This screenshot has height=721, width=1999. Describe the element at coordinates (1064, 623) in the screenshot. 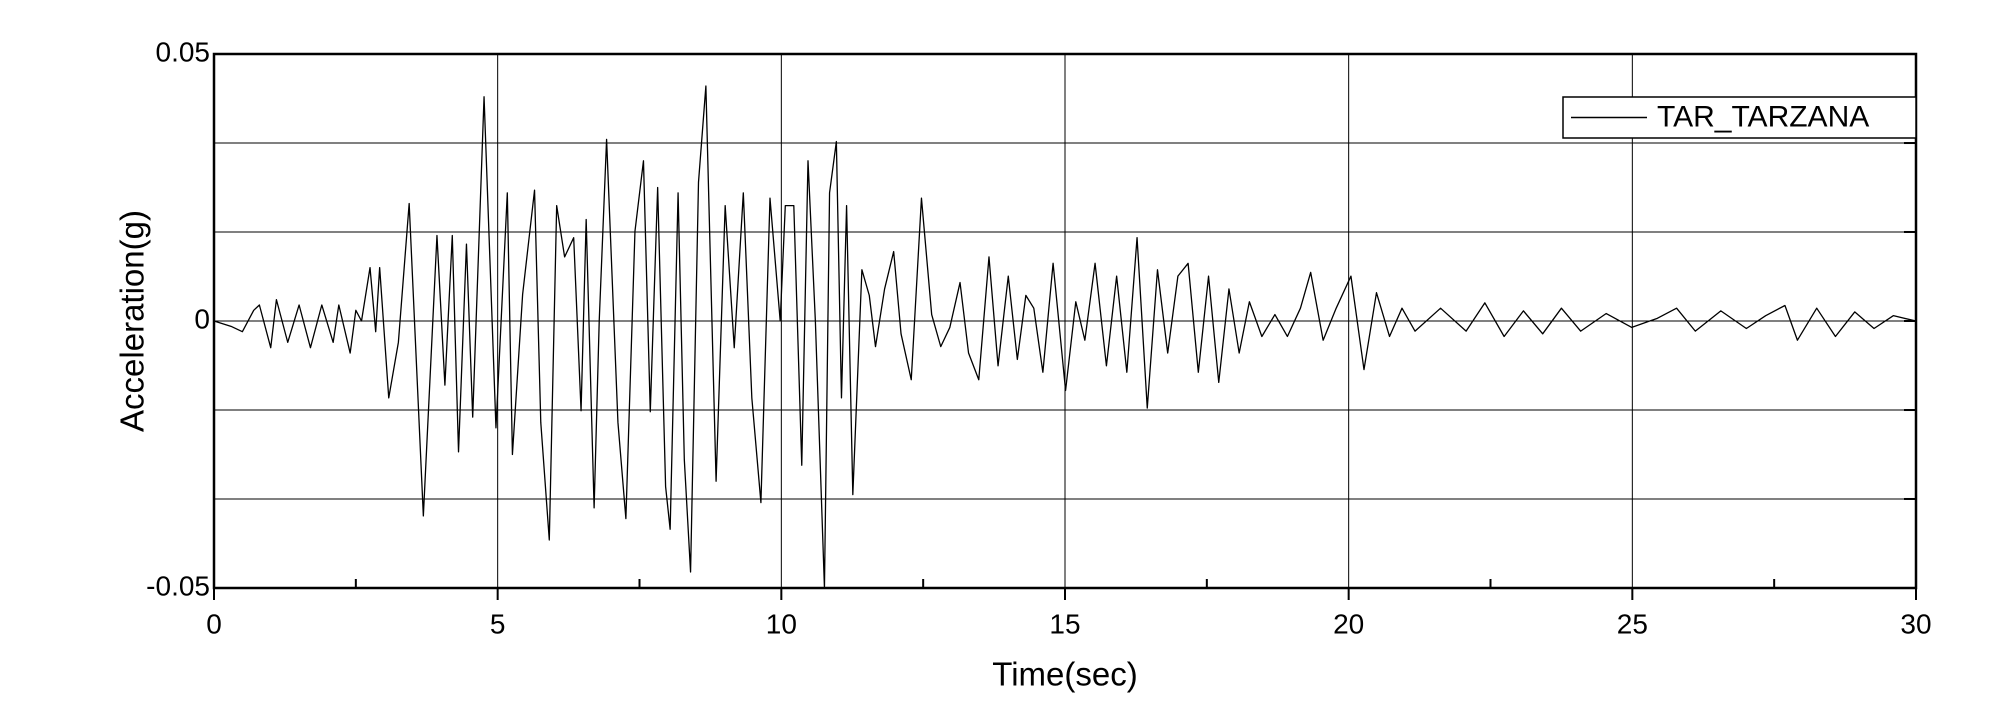

I see `x-tick-label: 15` at that location.